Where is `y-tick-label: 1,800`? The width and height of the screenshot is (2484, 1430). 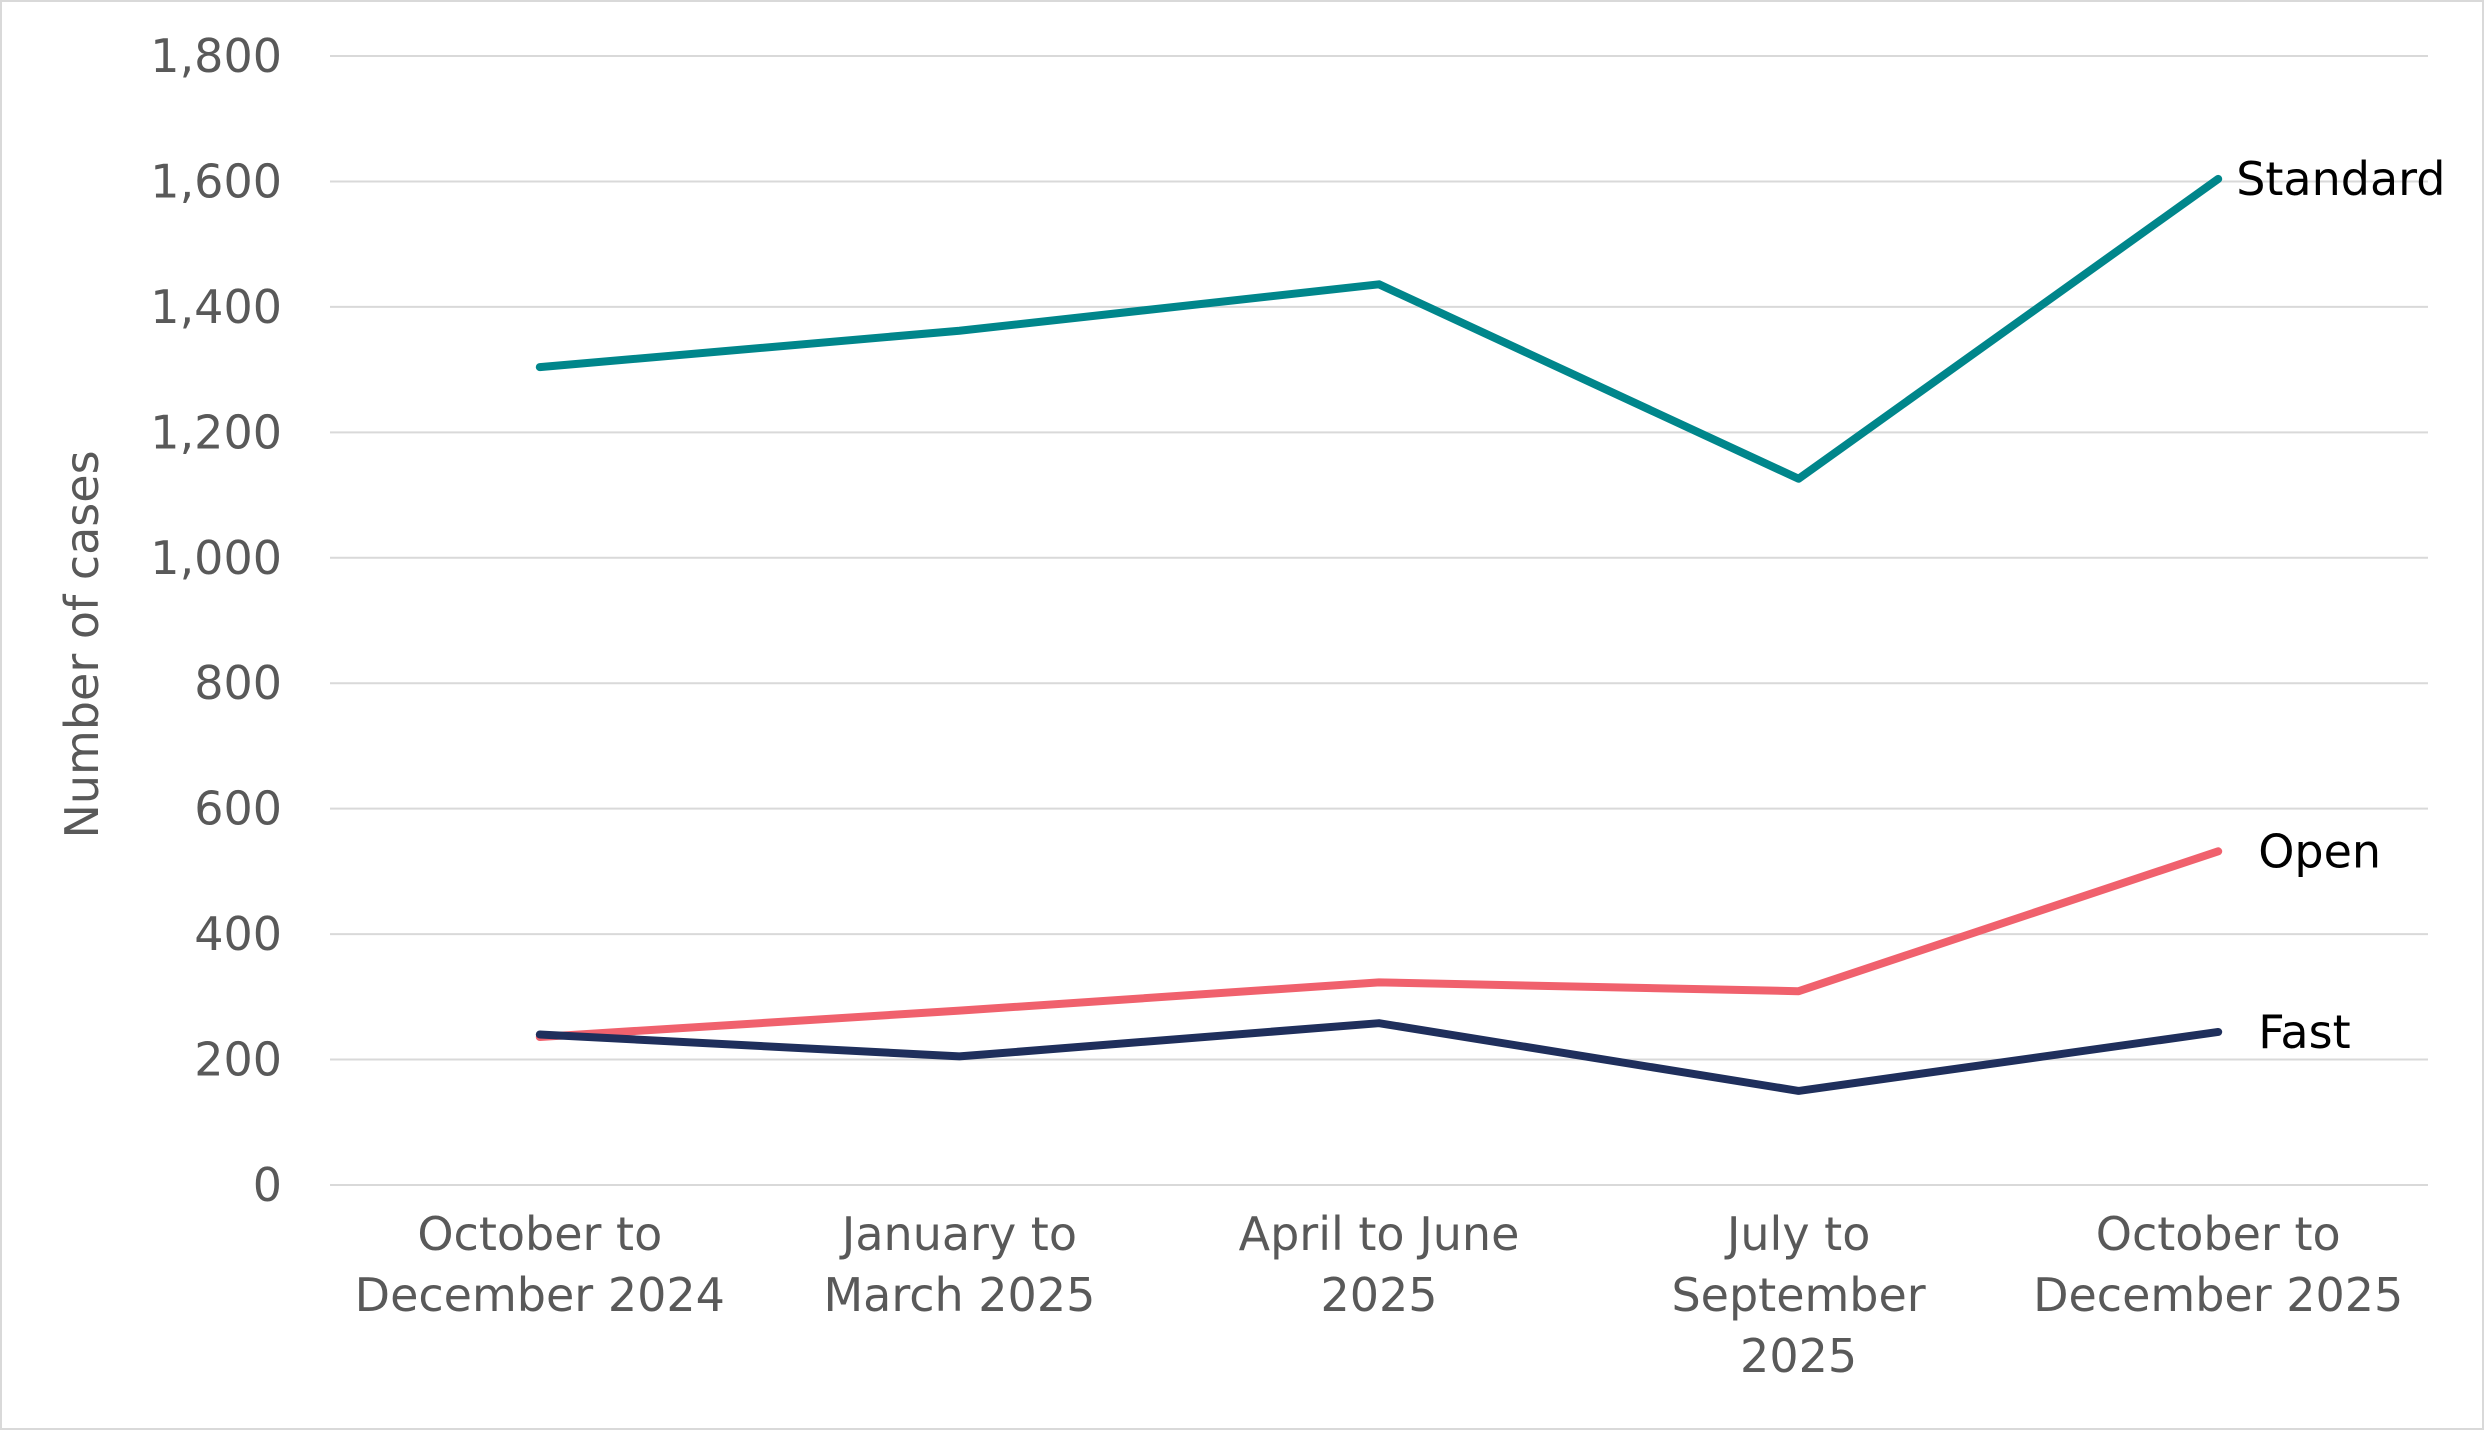
y-tick-label: 1,800 is located at coordinates (216, 56).